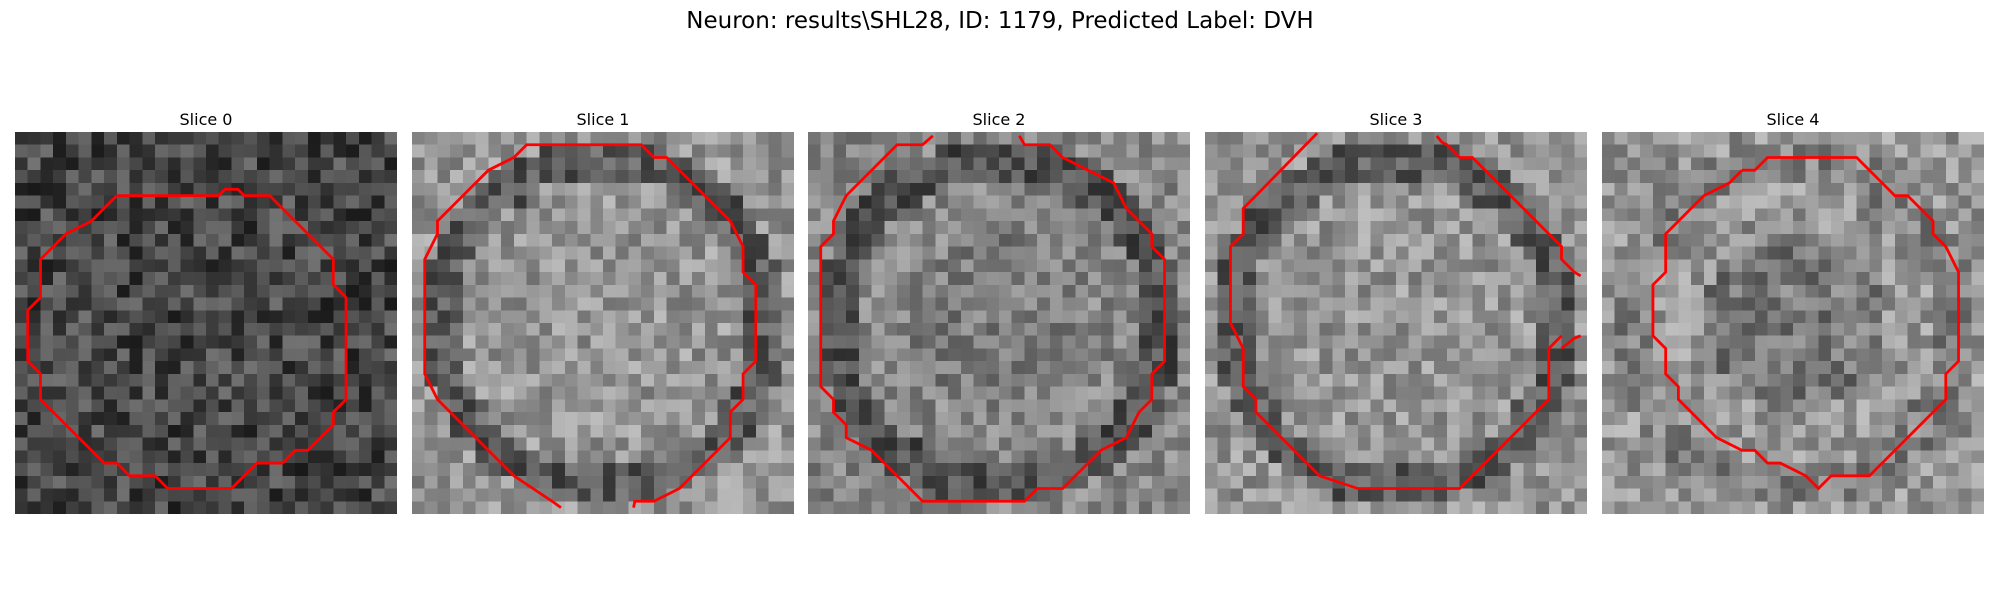 The image size is (2000, 600). Describe the element at coordinates (1793, 119) in the screenshot. I see `slice-title: Slice 4` at that location.